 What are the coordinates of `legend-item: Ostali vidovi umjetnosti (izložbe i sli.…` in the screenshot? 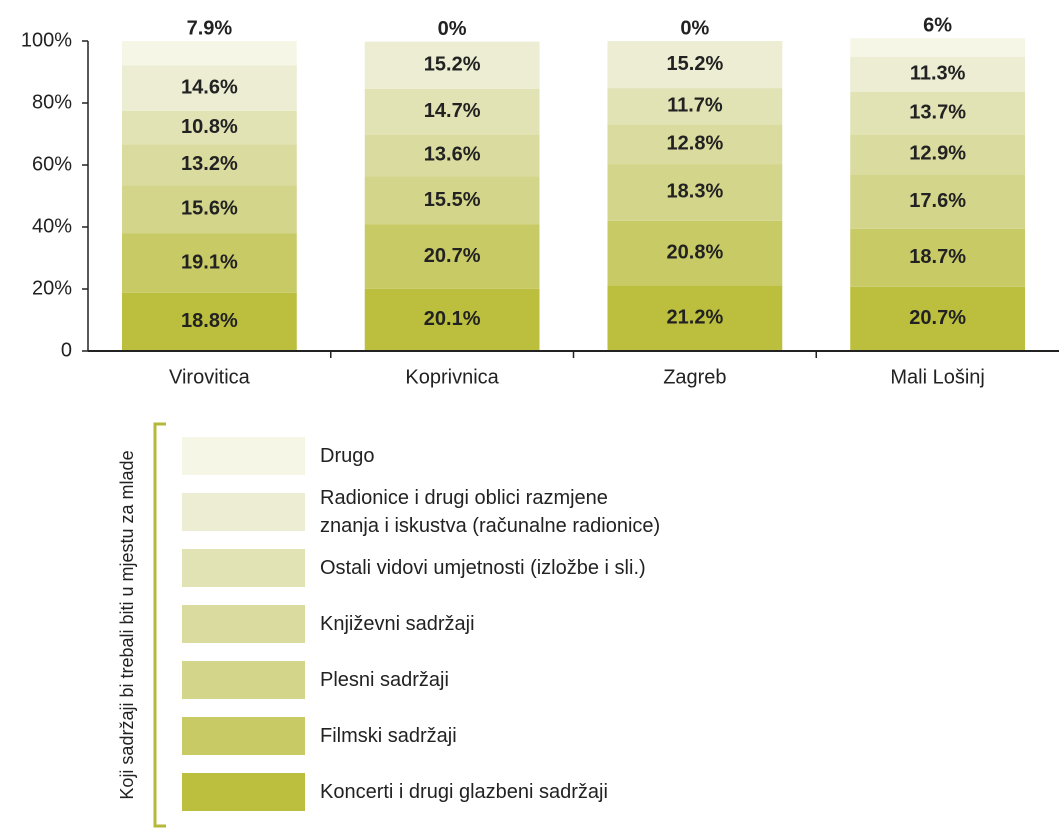 It's located at (414, 568).